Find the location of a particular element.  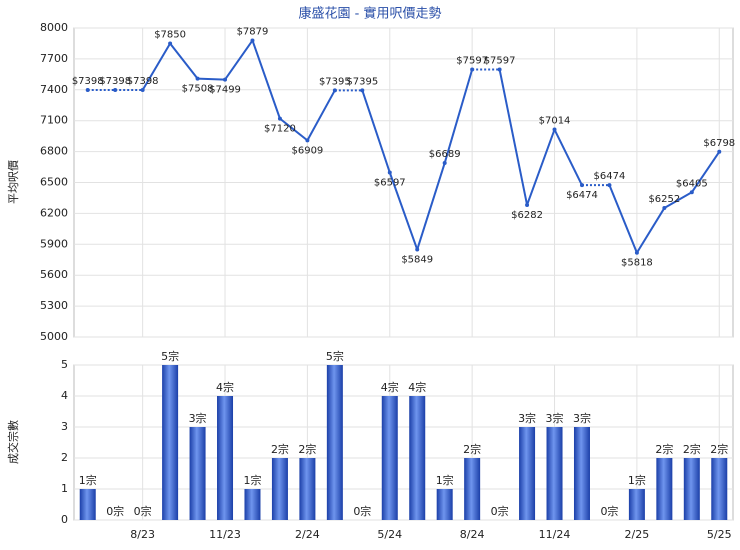

y-tick-label: 7400 is located at coordinates (54, 89).